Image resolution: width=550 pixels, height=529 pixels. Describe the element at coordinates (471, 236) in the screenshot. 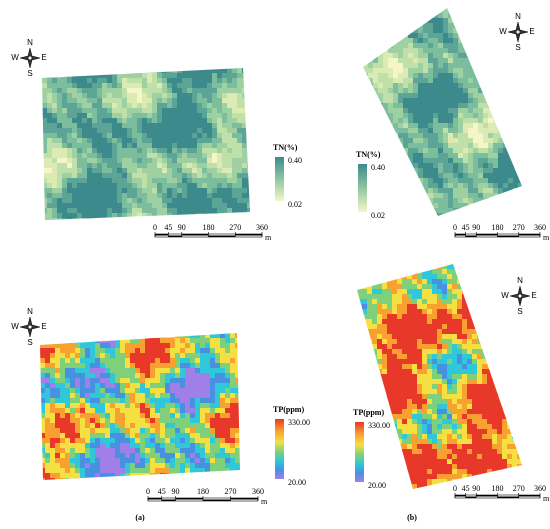

I see `scale-bar-segment` at that location.